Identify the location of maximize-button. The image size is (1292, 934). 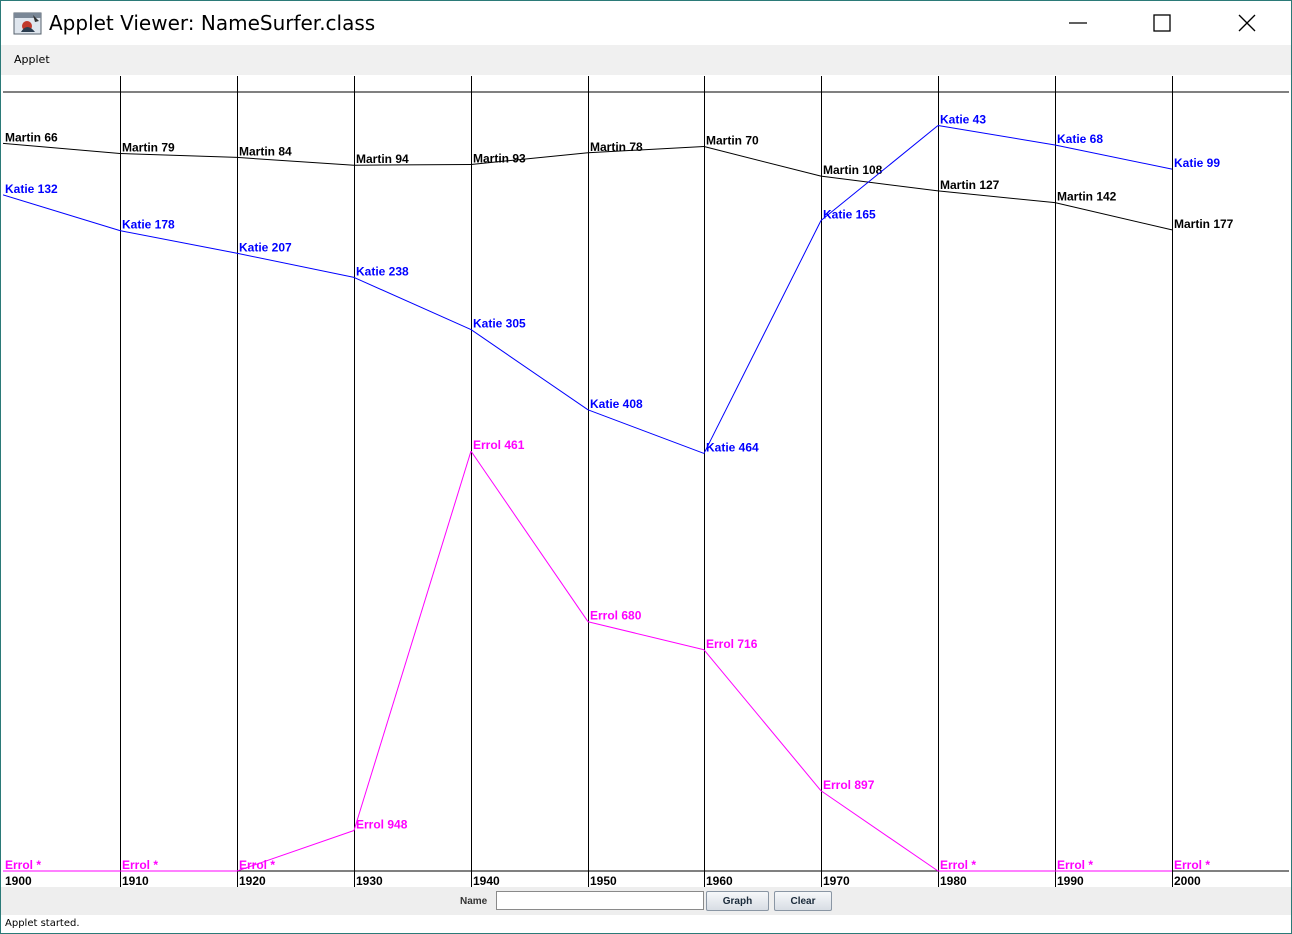
(1162, 23).